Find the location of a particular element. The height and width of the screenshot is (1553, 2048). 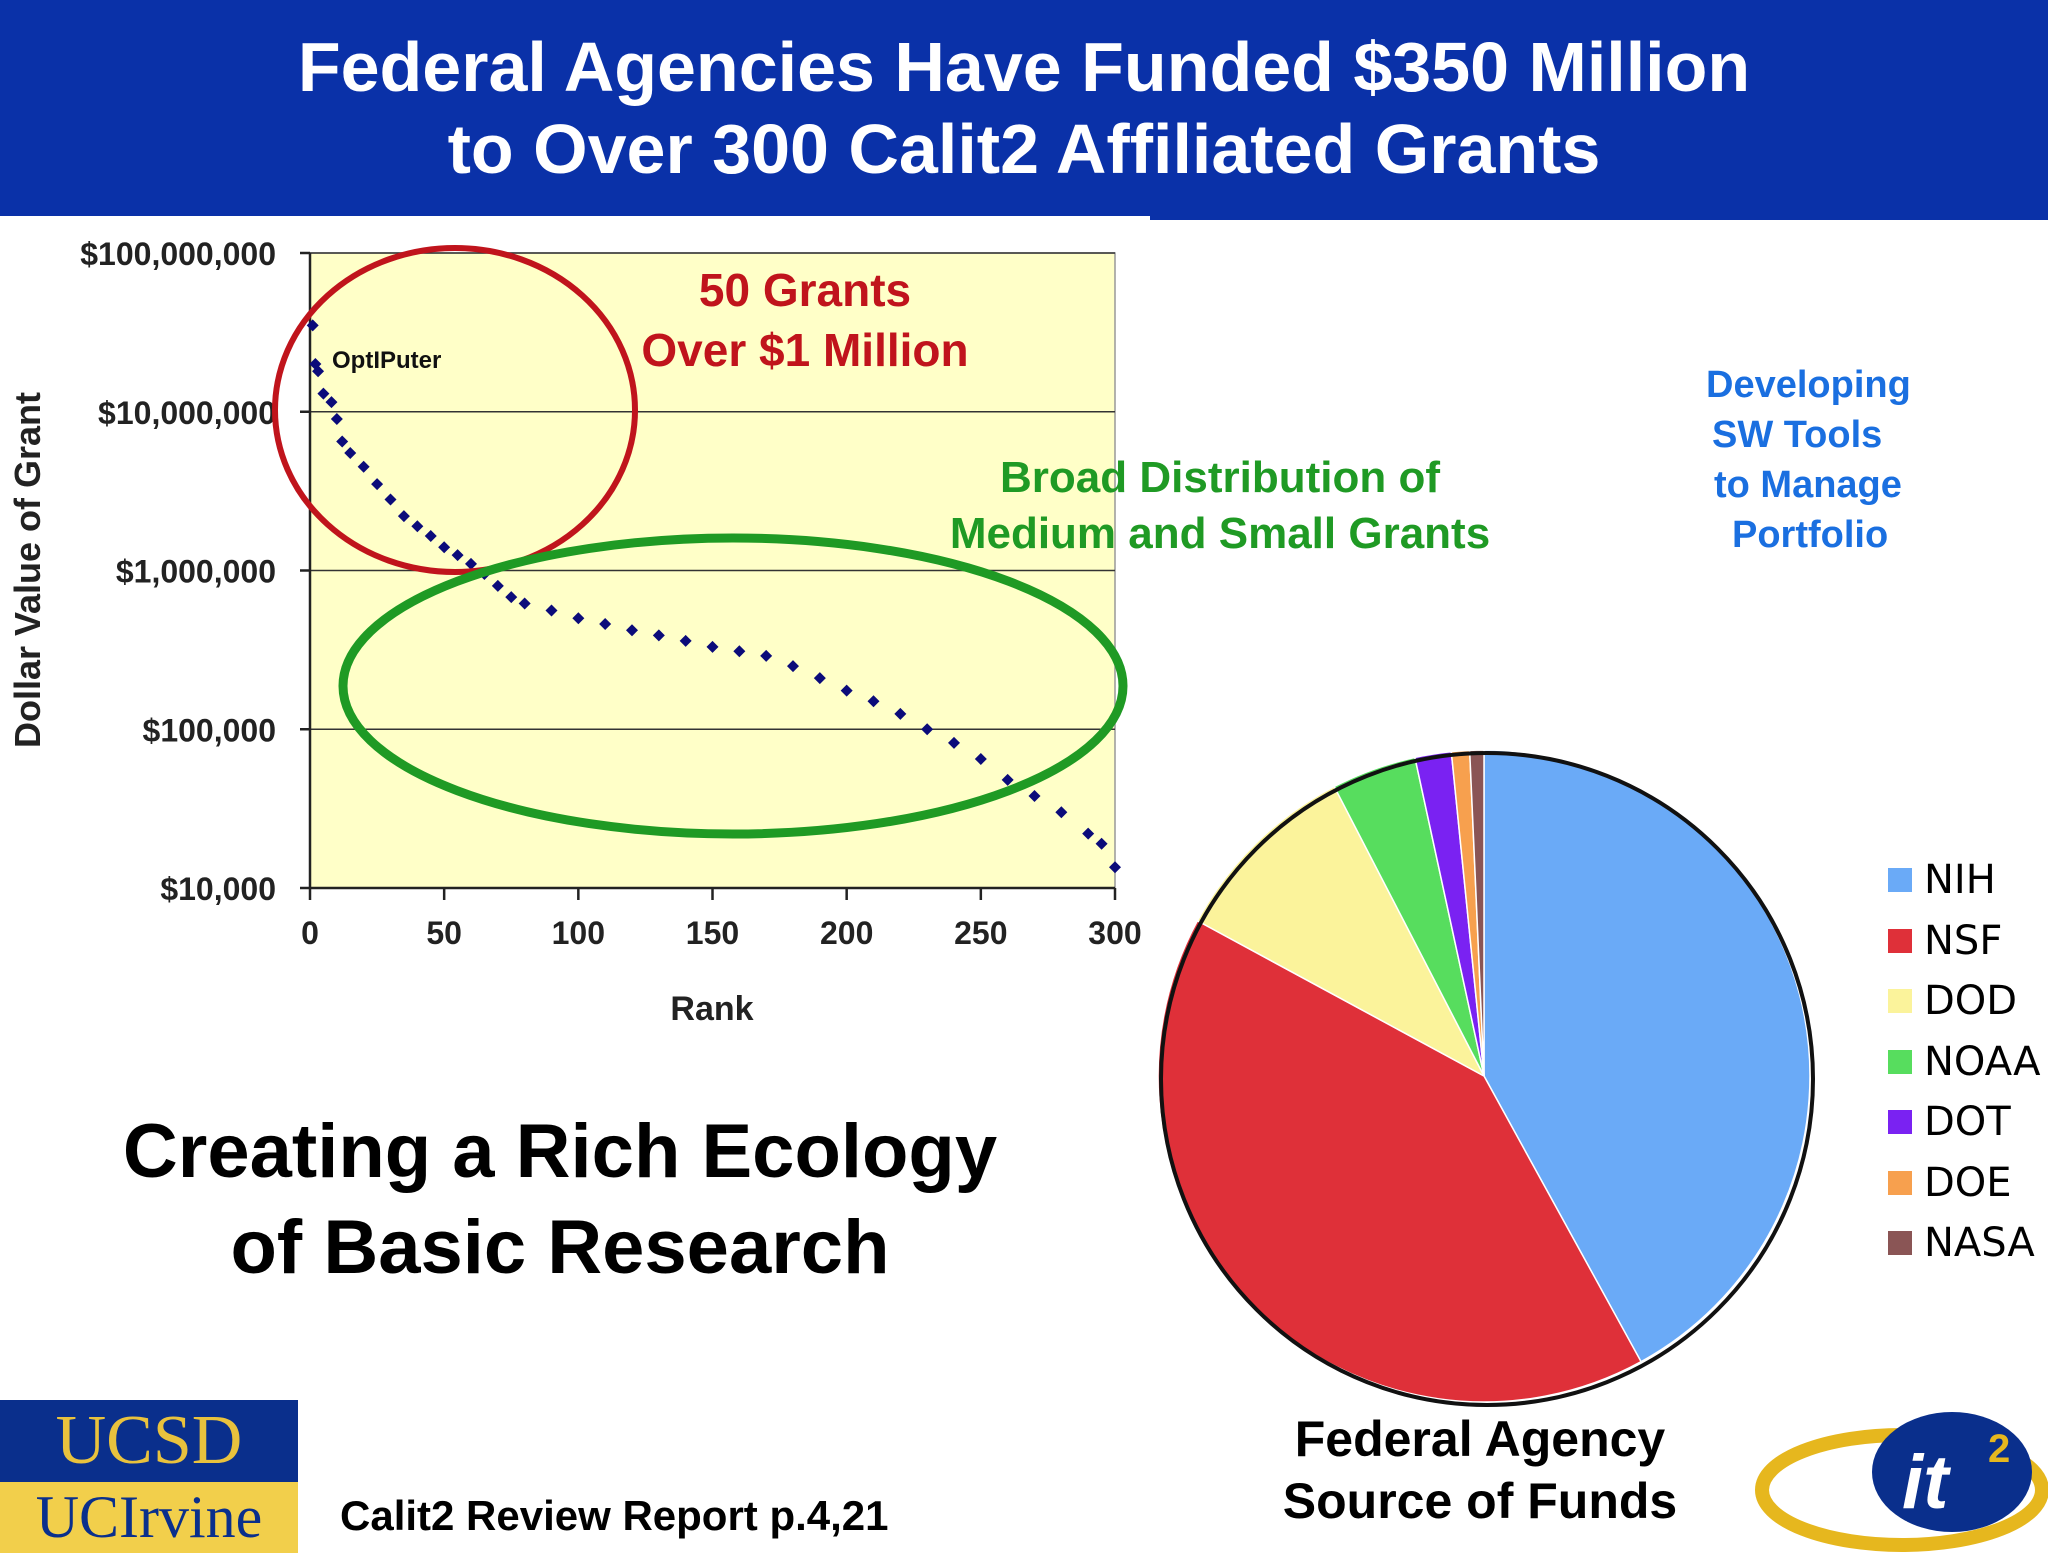

legend-item-dod: DOD is located at coordinates (1964, 1001).